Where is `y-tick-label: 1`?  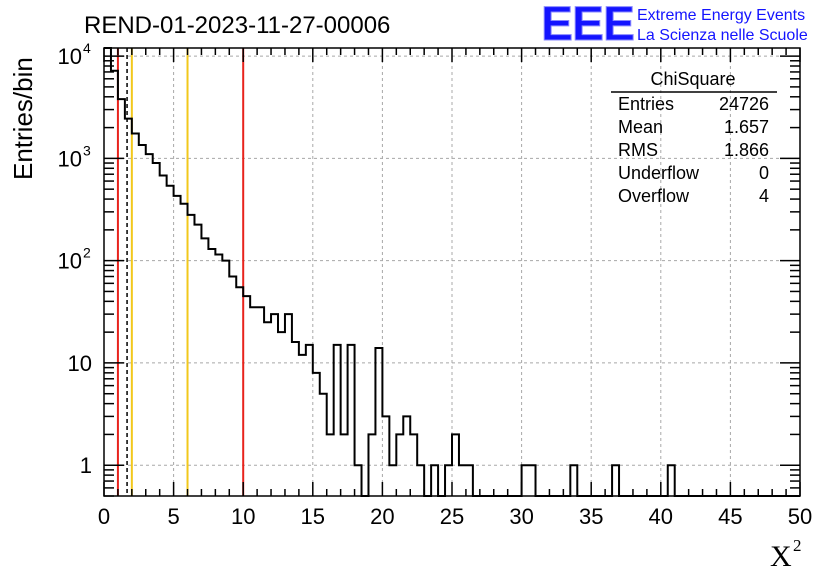 y-tick-label: 1 is located at coordinates (86, 465).